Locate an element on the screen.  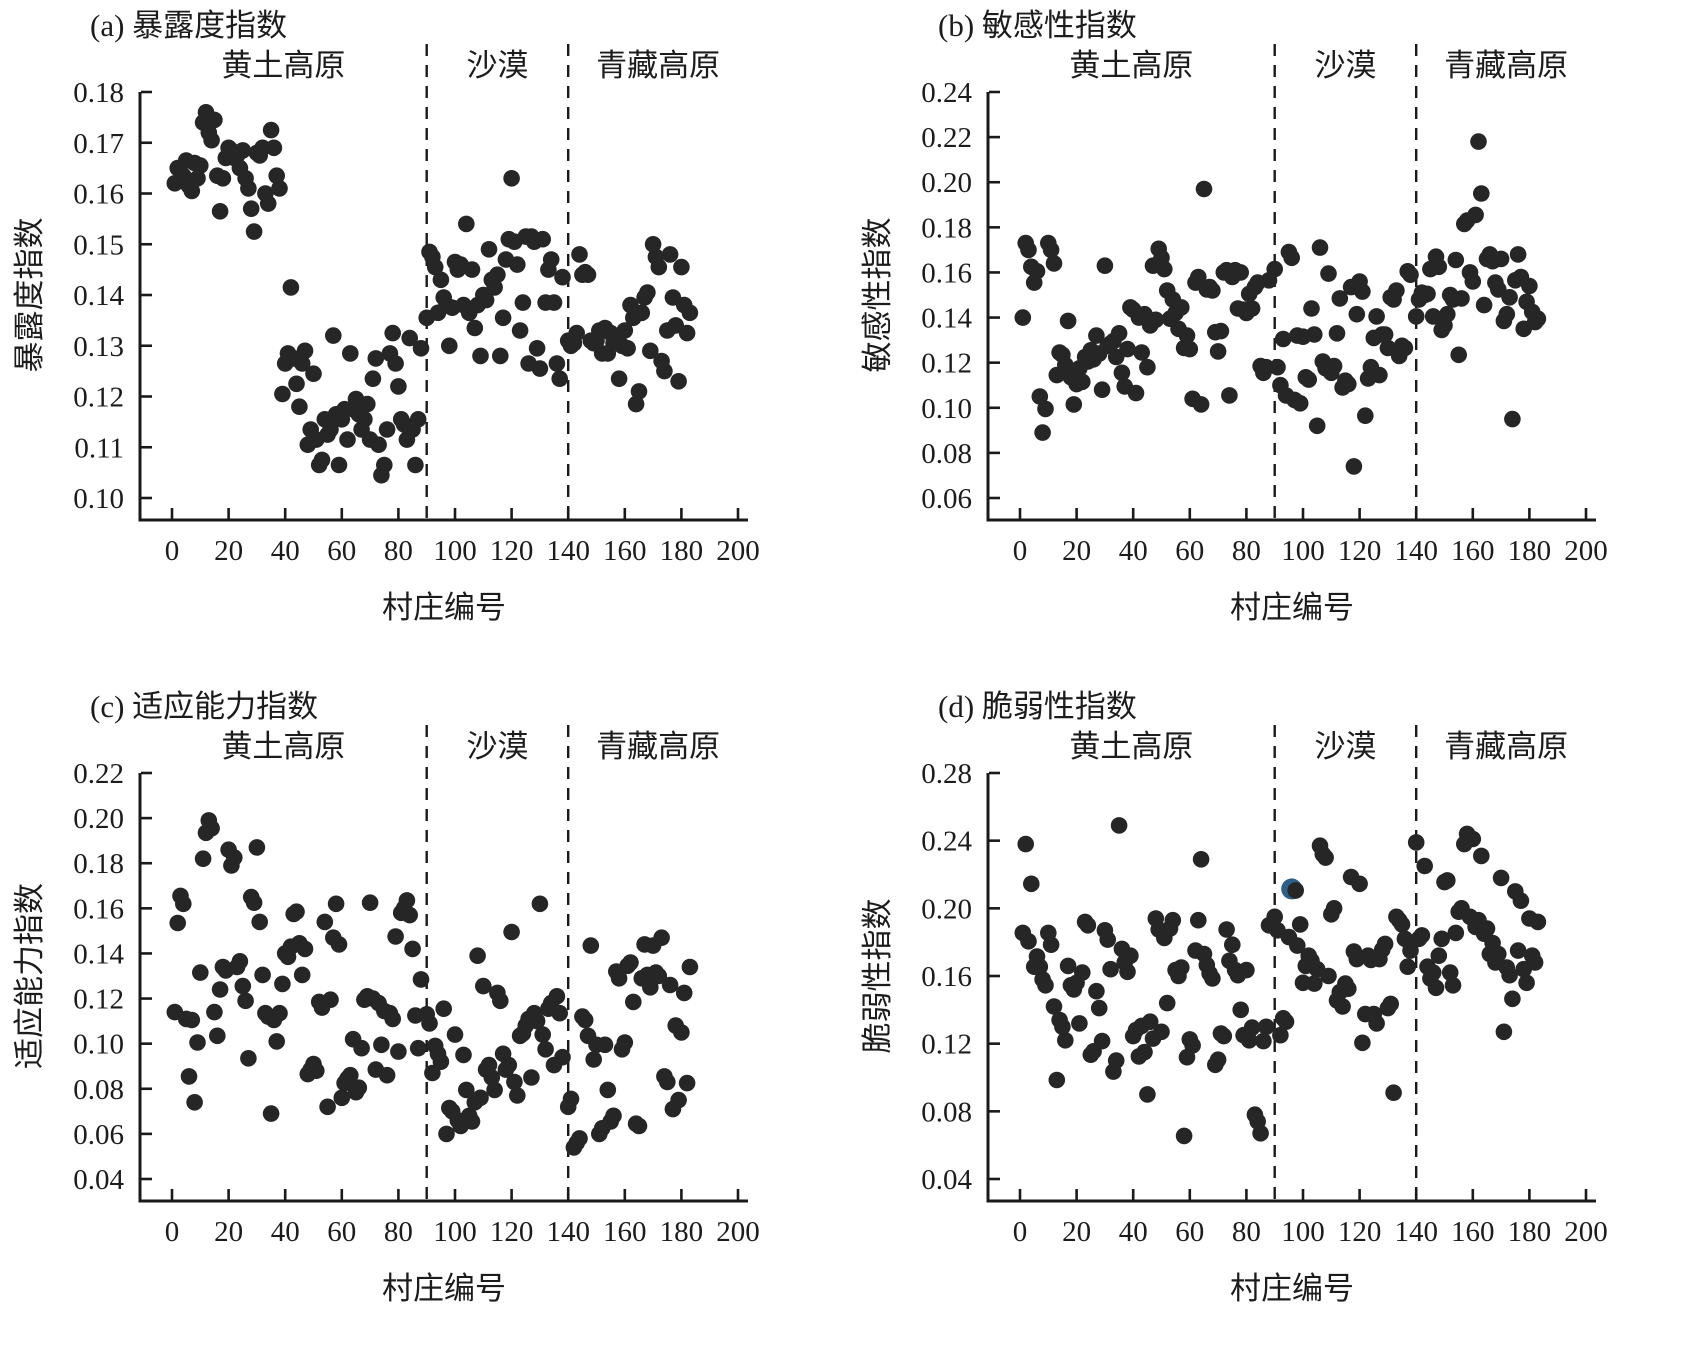
y-tick-label: 0.10 is located at coordinates (946, 409).